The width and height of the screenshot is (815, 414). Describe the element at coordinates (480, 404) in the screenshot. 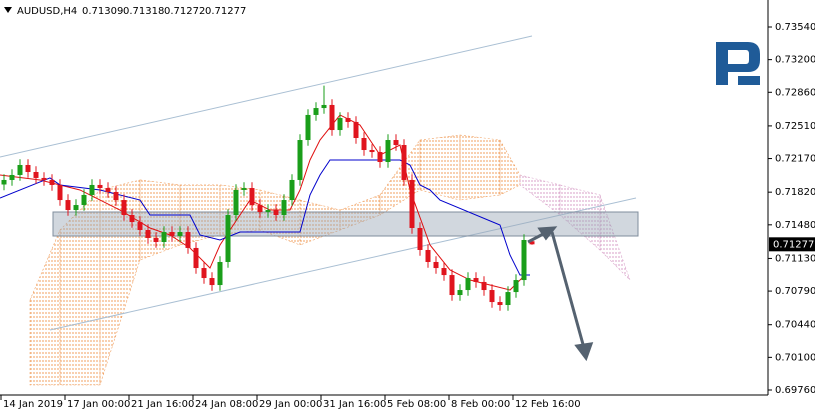

I see `x-tick-label: 8 Feb 00:00` at that location.